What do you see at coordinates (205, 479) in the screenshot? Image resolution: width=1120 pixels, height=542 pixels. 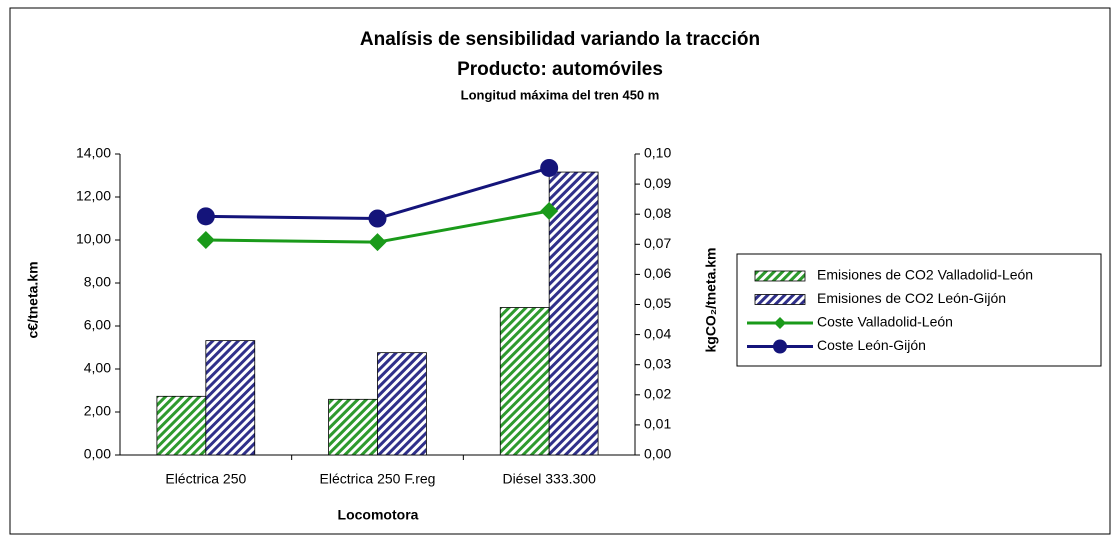 I see `x-tick-label: Eléctrica 250` at bounding box center [205, 479].